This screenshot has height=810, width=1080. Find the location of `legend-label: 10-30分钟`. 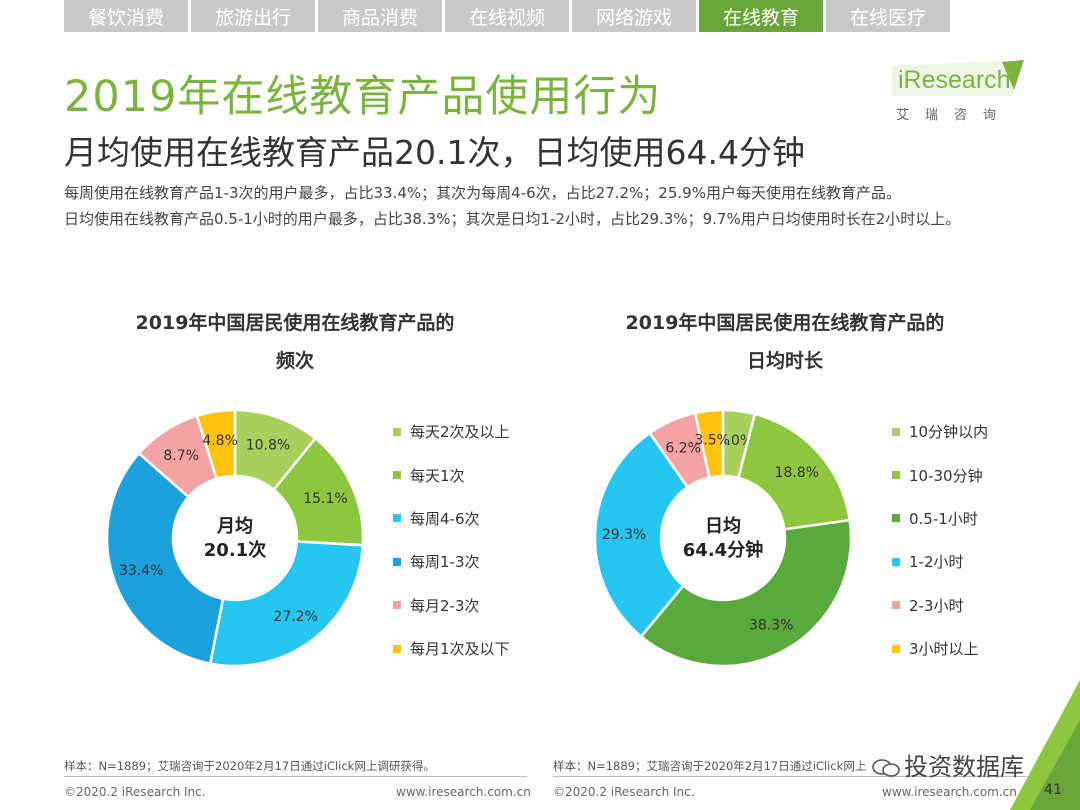

legend-label: 10-30分钟 is located at coordinates (946, 475).